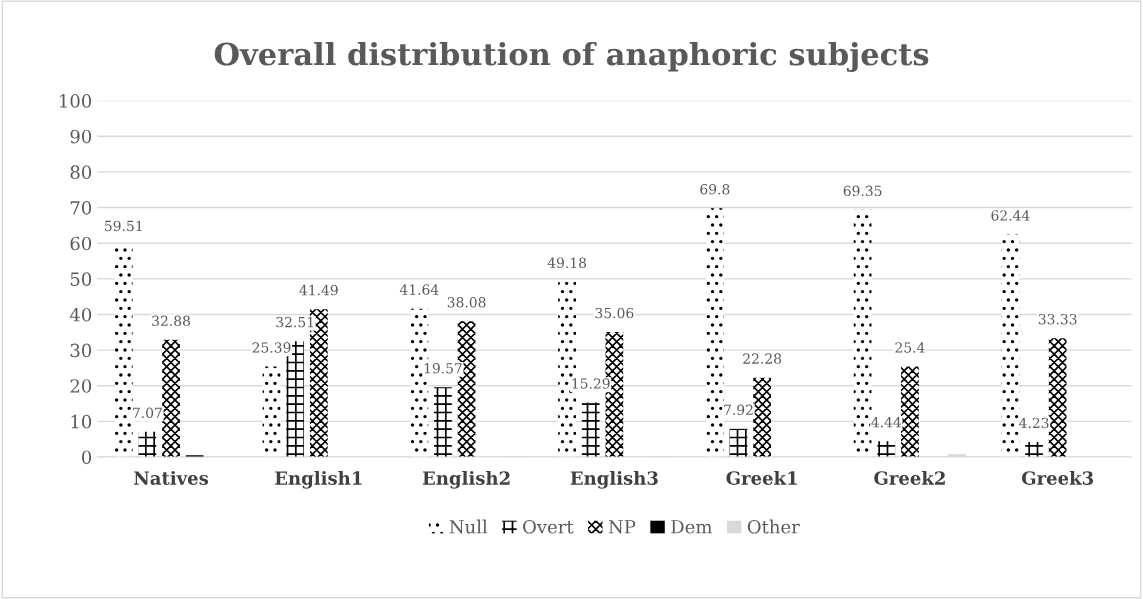 The height and width of the screenshot is (599, 1143). I want to click on x-tick-label: English3, so click(614, 479).